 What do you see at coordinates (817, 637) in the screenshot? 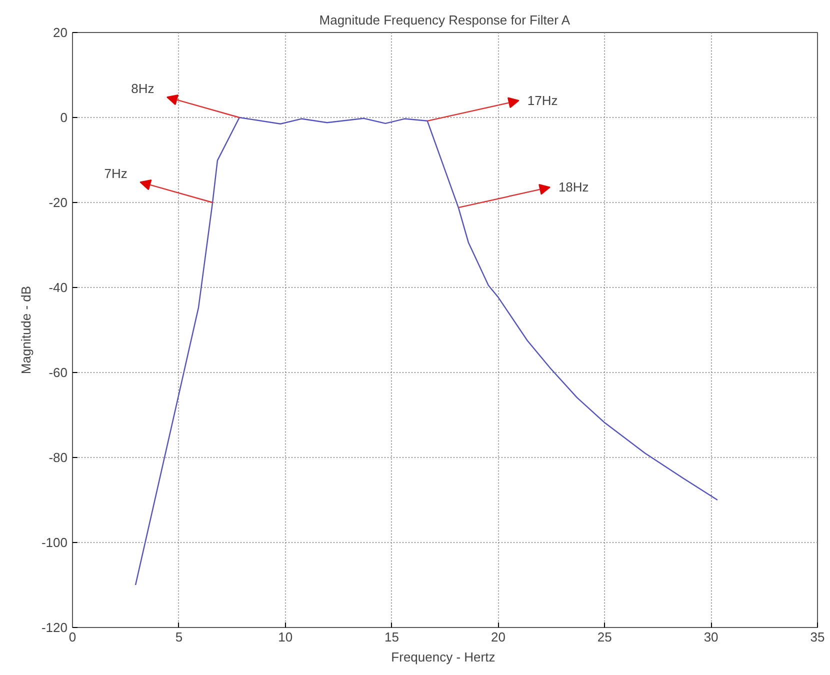
I see `x-tick-label: 35` at bounding box center [817, 637].